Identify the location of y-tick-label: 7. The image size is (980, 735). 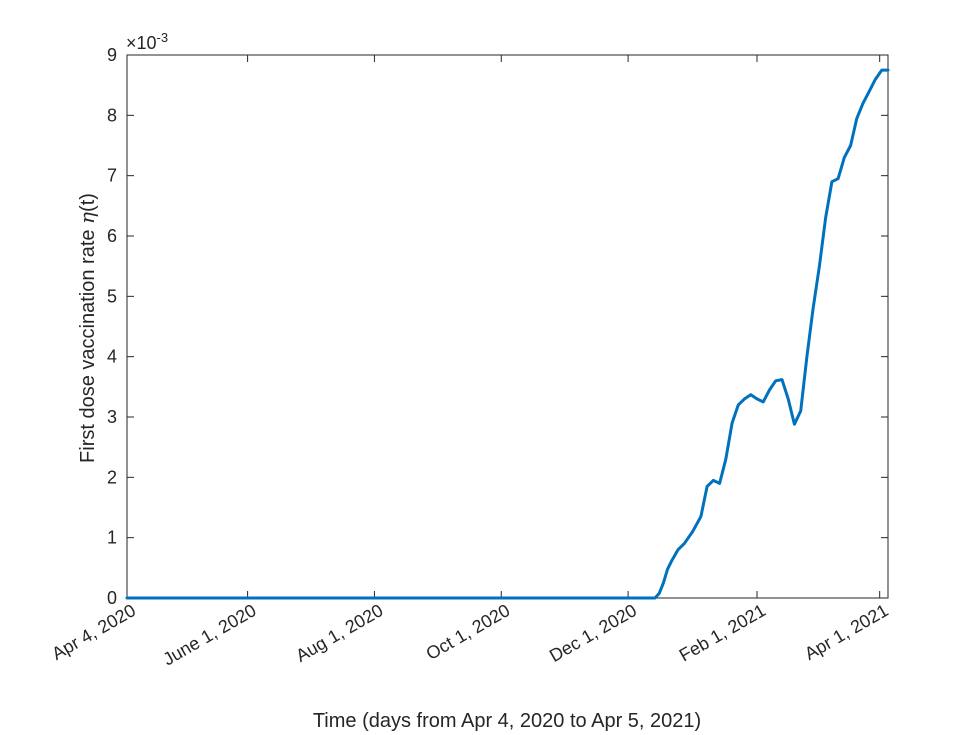
(112, 176).